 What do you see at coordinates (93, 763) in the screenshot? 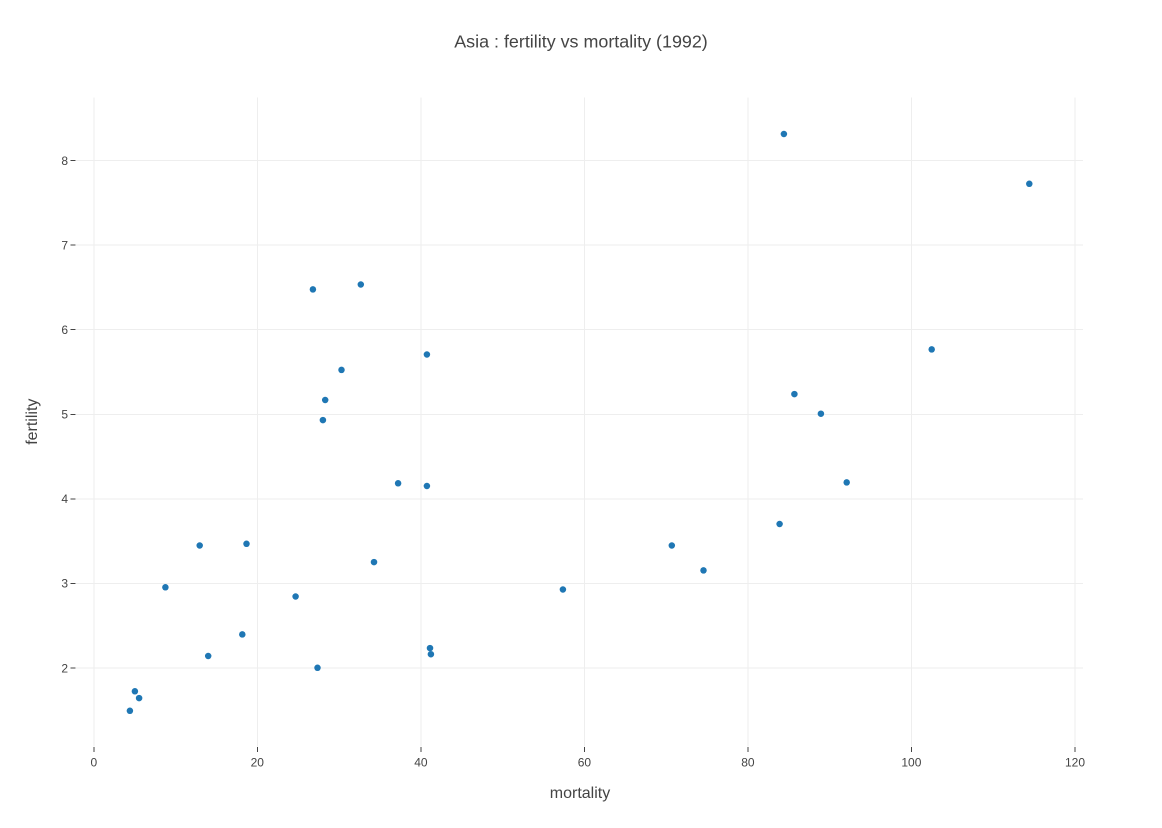
I see `svg-text: 0` at bounding box center [93, 763].